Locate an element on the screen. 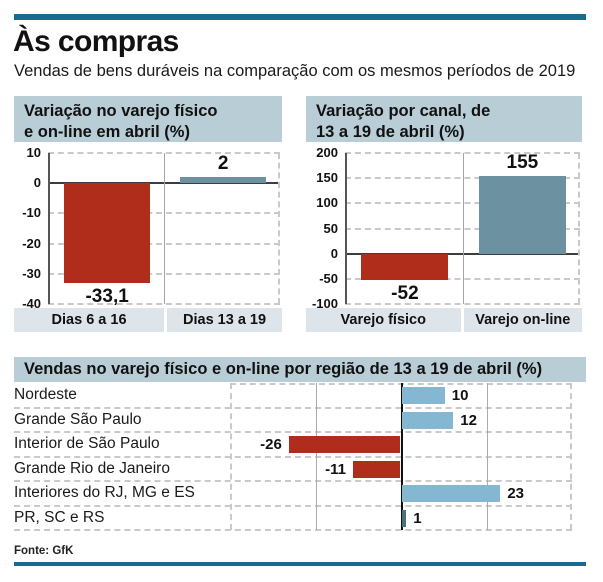  plot-por-canal: 200 150 100 50 0 -50 -100 -52 155 is located at coordinates (444, 228).